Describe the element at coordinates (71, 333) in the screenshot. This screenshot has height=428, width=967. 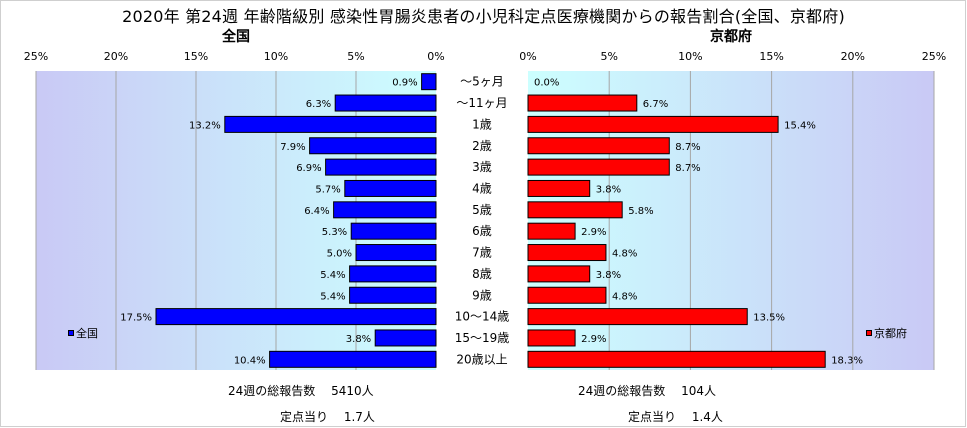
I see `national-legend-swatch` at that location.